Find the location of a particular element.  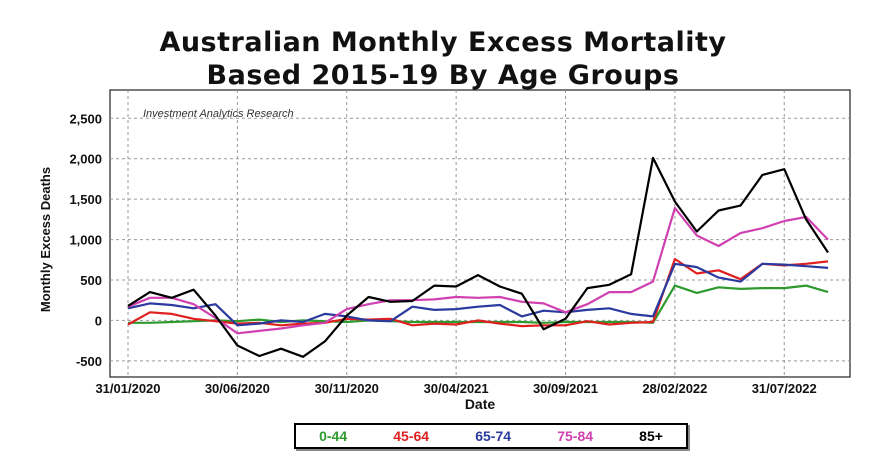

y-tick-label: -500 is located at coordinates (89, 361).